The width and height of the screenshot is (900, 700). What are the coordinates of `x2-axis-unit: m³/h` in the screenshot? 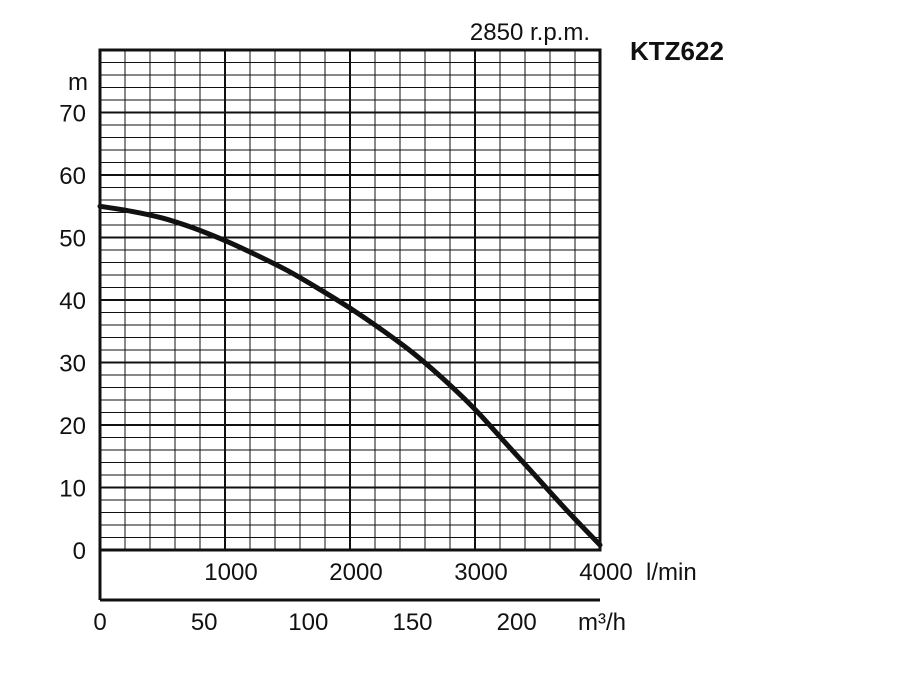 It's located at (602, 622).